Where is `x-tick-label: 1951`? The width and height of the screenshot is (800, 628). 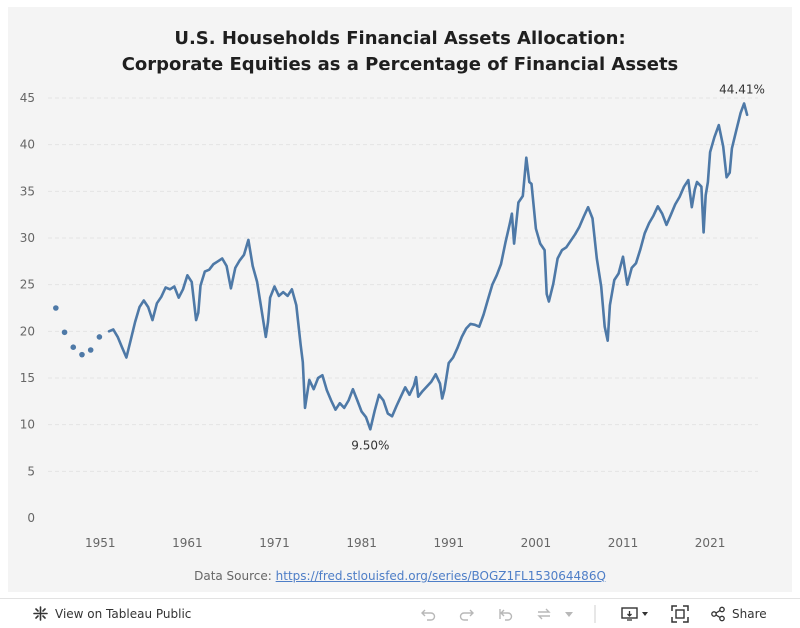 x-tick-label: 1951 is located at coordinates (100, 543).